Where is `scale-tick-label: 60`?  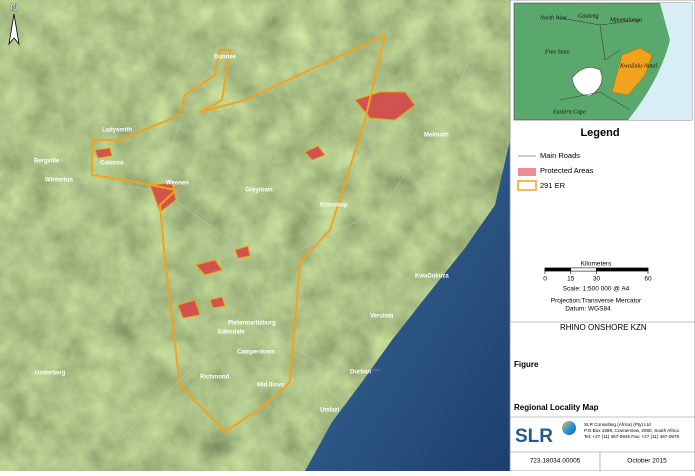 scale-tick-label: 60 is located at coordinates (648, 279).